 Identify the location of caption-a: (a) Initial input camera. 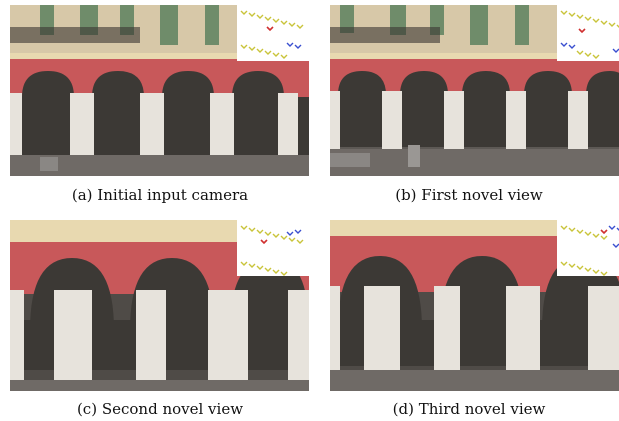
(160, 195).